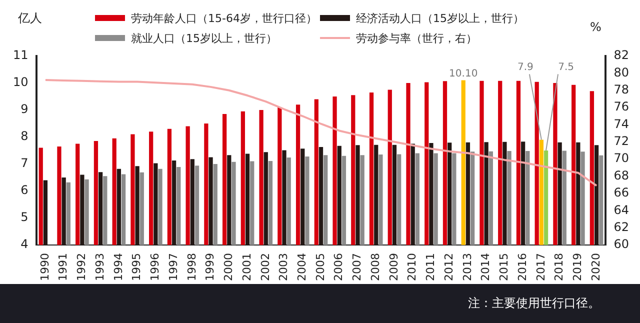 The width and height of the screenshot is (640, 323). I want to click on x-tick-label: 2020, so click(595, 267).